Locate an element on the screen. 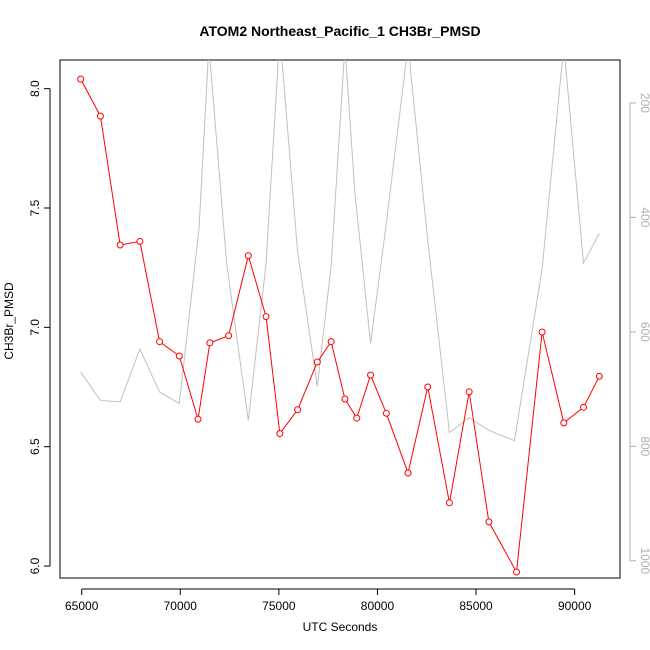 The image size is (650, 650). x-tick-label: 85000 is located at coordinates (476, 606).